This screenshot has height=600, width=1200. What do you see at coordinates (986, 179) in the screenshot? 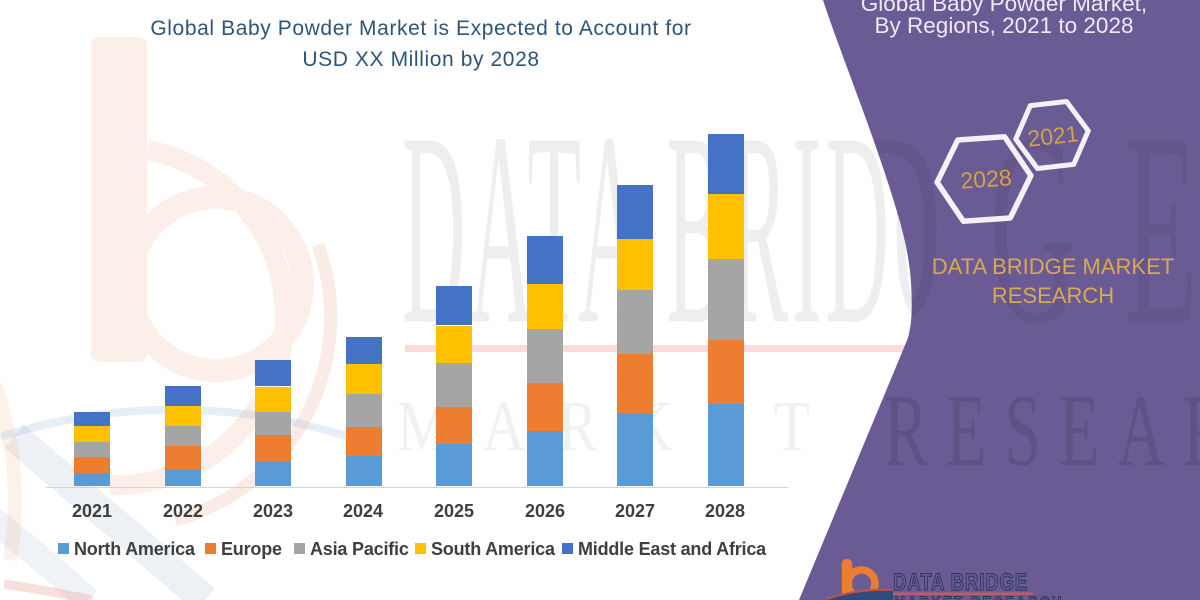
I see `svg-text: 2028` at bounding box center [986, 179].